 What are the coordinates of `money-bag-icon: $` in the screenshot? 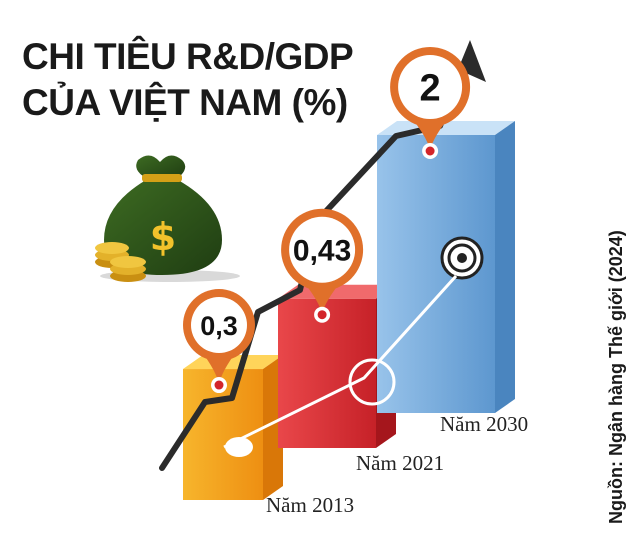 It's located at (170, 218).